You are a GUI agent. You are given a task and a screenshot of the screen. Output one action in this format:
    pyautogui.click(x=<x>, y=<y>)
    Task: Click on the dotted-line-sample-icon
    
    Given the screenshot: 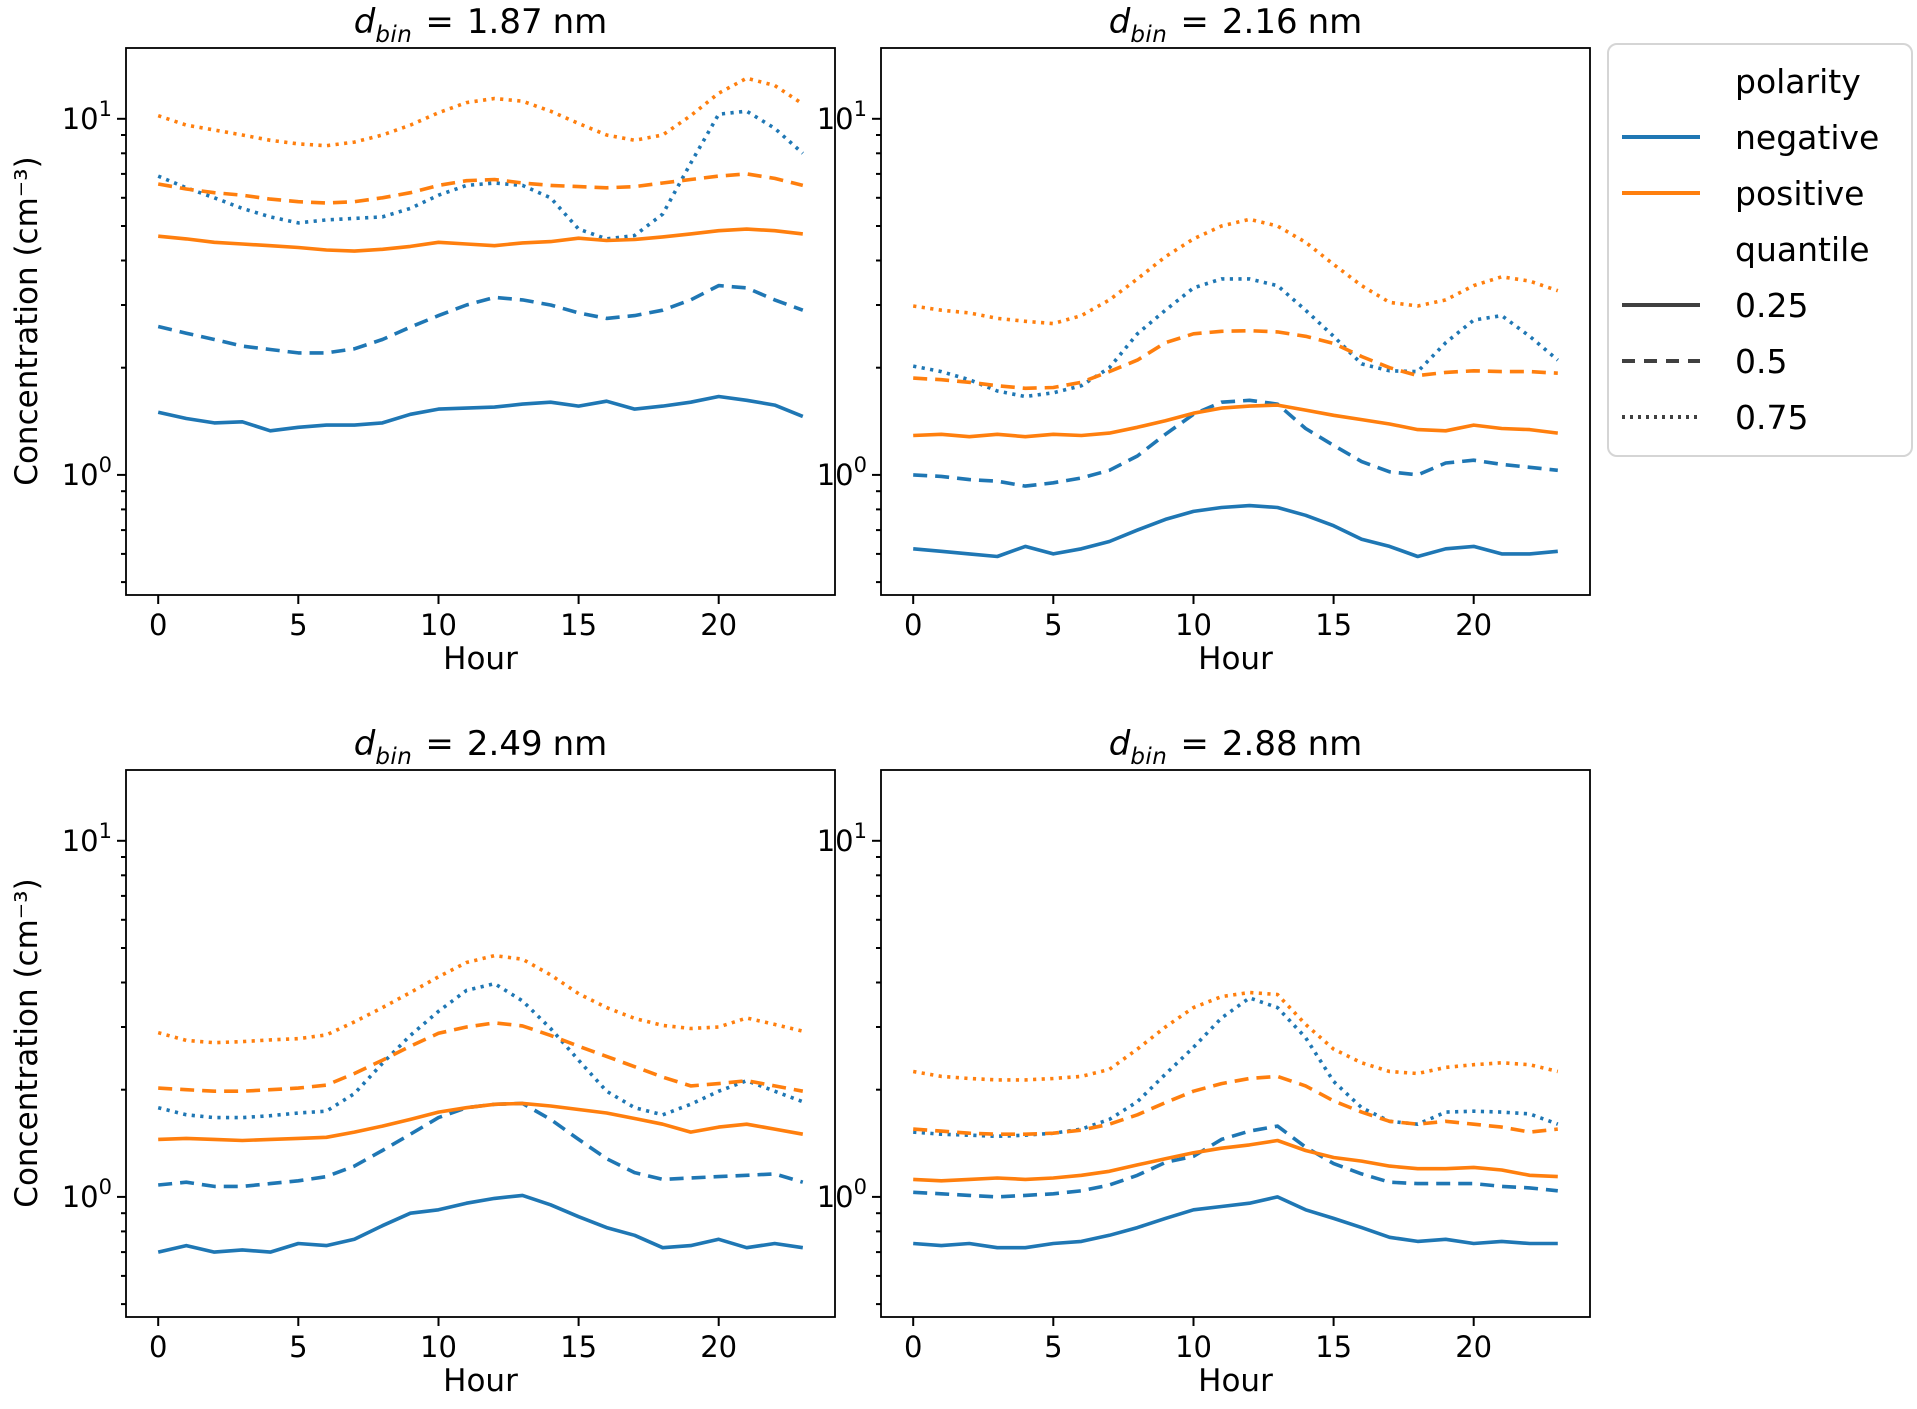 What is the action you would take?
    pyautogui.click(x=1661, y=417)
    